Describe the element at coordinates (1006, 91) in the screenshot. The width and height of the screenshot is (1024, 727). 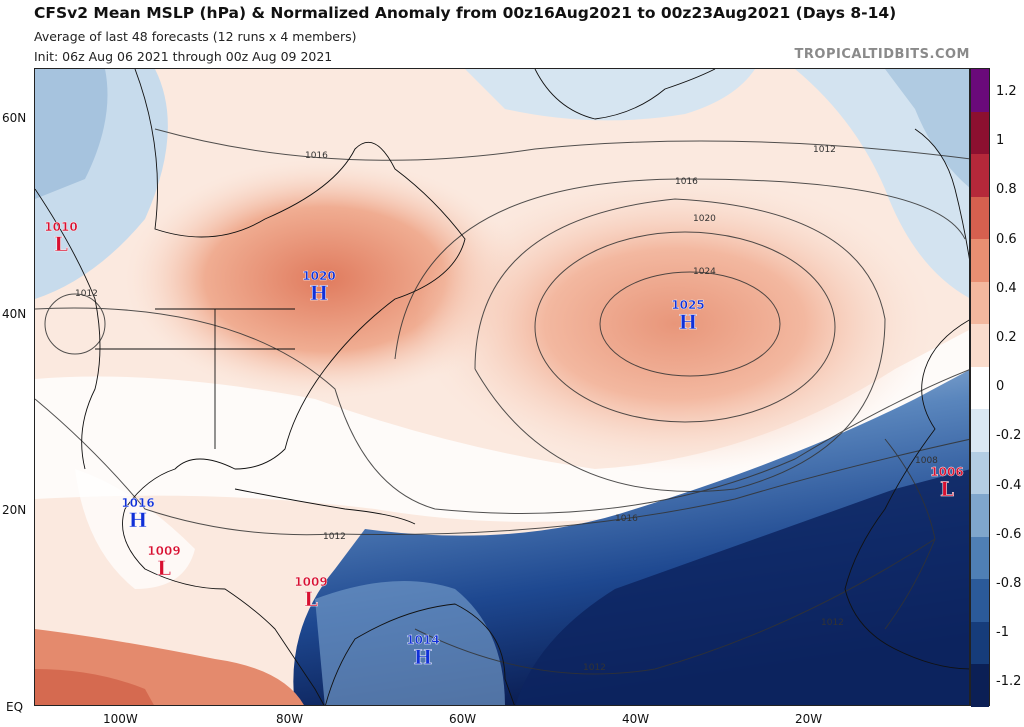
I see `colorbar-tick-label: 1.2` at that location.